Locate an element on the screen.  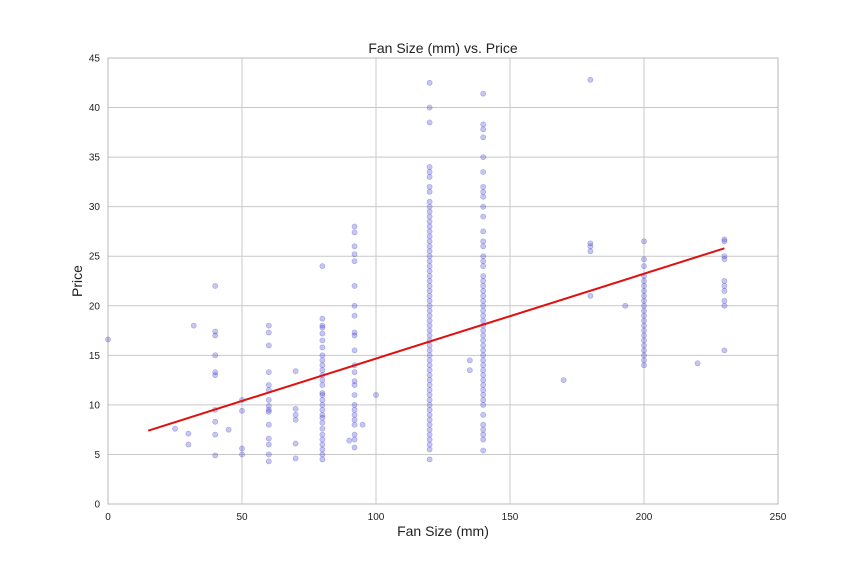
y-tick-label: 40 is located at coordinates (95, 108).